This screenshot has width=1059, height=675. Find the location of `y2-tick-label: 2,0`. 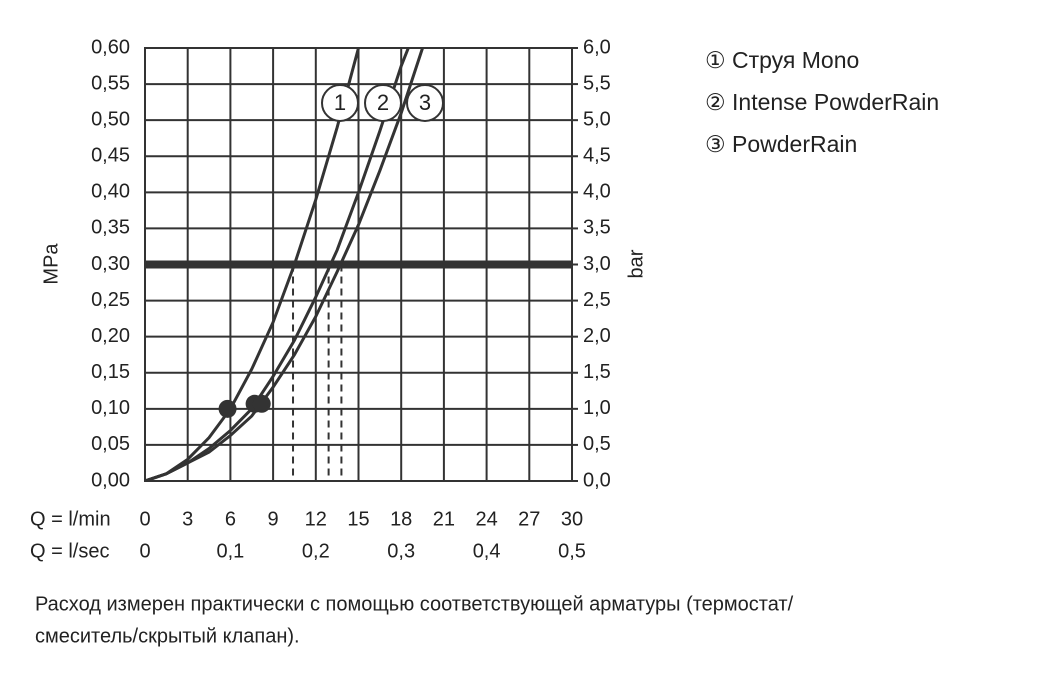

y2-tick-label: 2,0 is located at coordinates (597, 336).